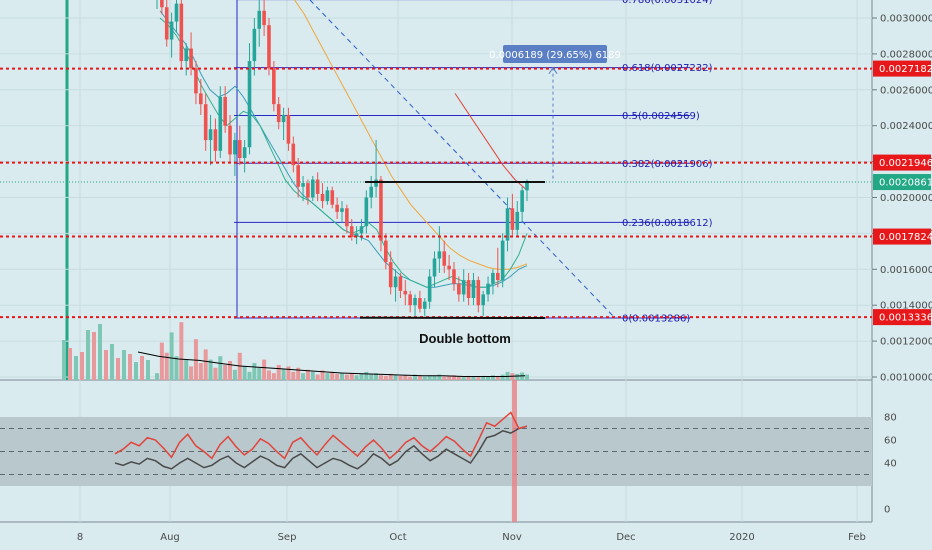  I want to click on time-tick-label-2: Sep, so click(287, 537).